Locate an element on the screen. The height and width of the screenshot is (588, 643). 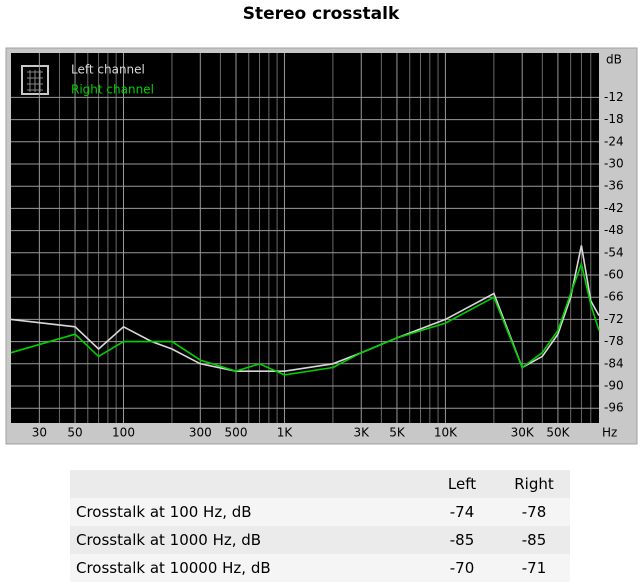
y-tick-label: -90 is located at coordinates (614, 386).